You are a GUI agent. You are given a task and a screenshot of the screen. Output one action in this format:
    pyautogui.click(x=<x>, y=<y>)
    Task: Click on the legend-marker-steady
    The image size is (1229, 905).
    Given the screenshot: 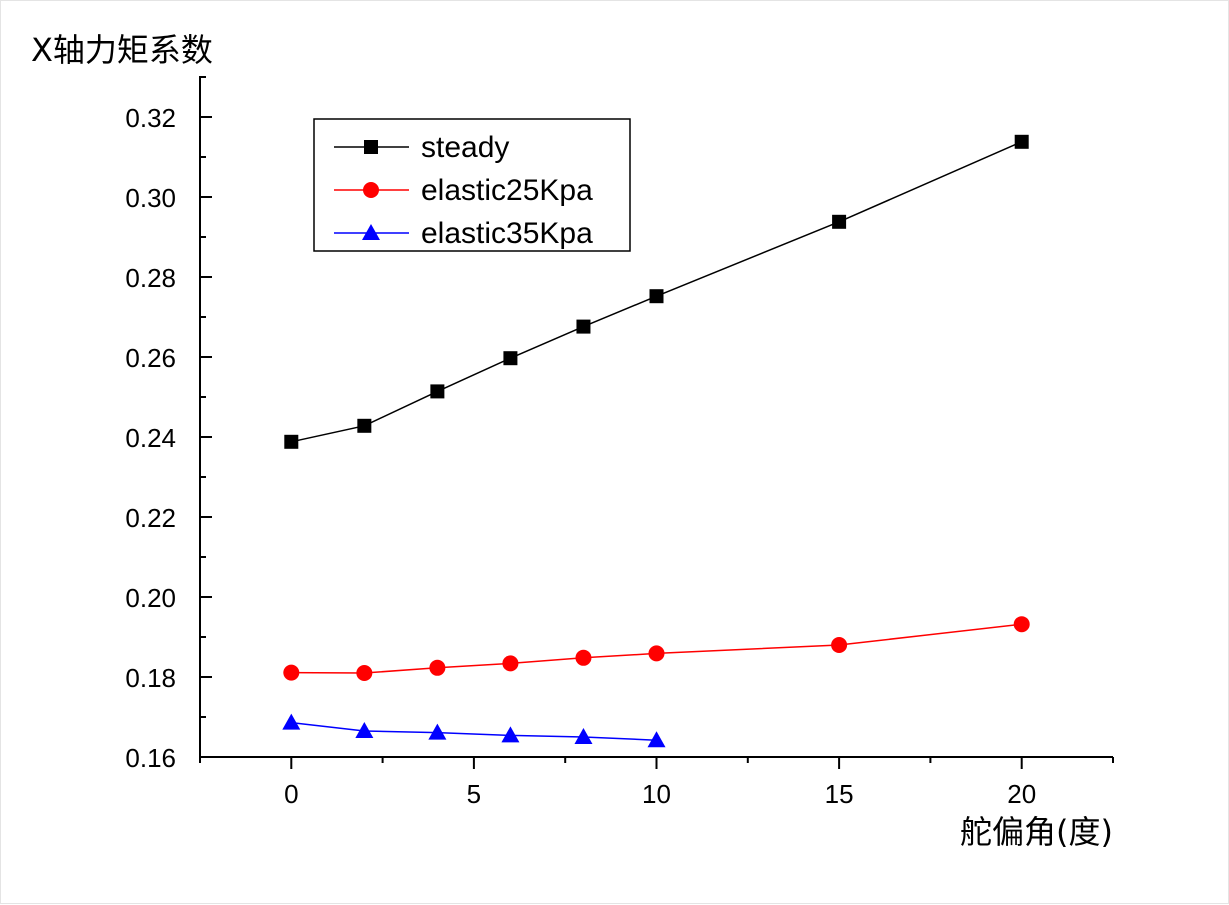 What is the action you would take?
    pyautogui.click(x=371, y=147)
    